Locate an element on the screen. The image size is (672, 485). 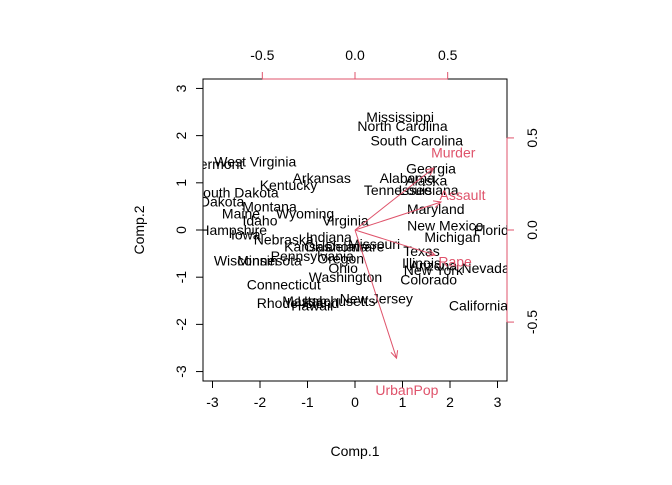
state-point-label: Illinois is located at coordinates (421, 263).